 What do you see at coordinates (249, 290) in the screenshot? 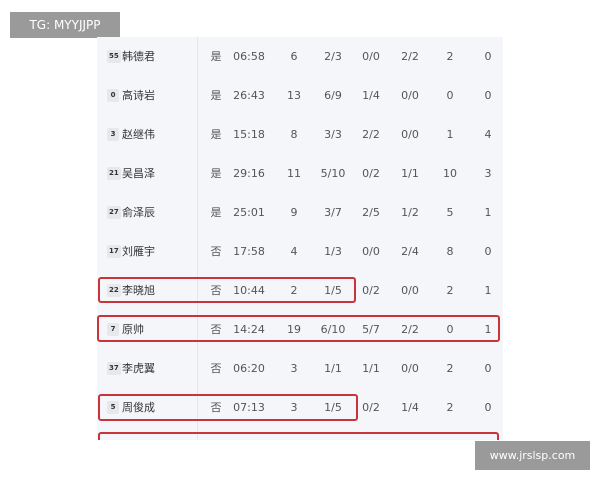
I see `cell-time: 10:44` at bounding box center [249, 290].